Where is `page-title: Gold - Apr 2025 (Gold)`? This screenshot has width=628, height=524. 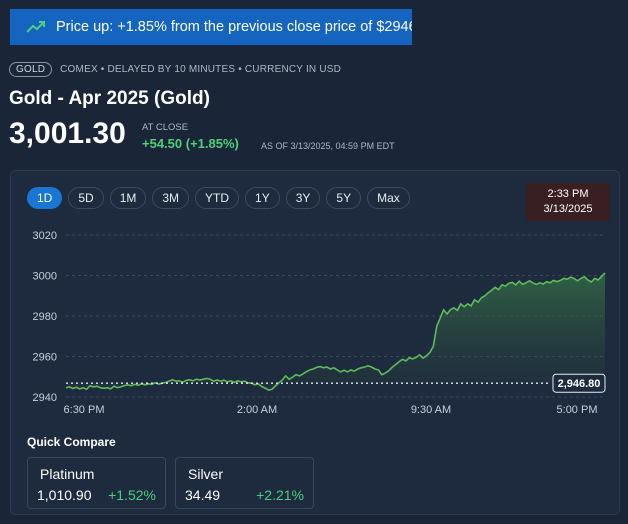
page-title: Gold - Apr 2025 (Gold) is located at coordinates (109, 98).